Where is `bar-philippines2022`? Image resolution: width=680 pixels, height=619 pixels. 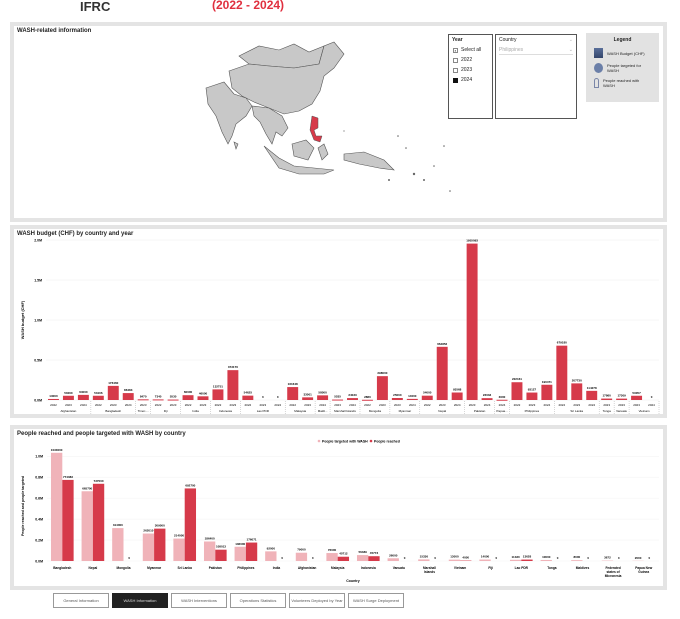
bar-philippines2022 is located at coordinates (517, 391).